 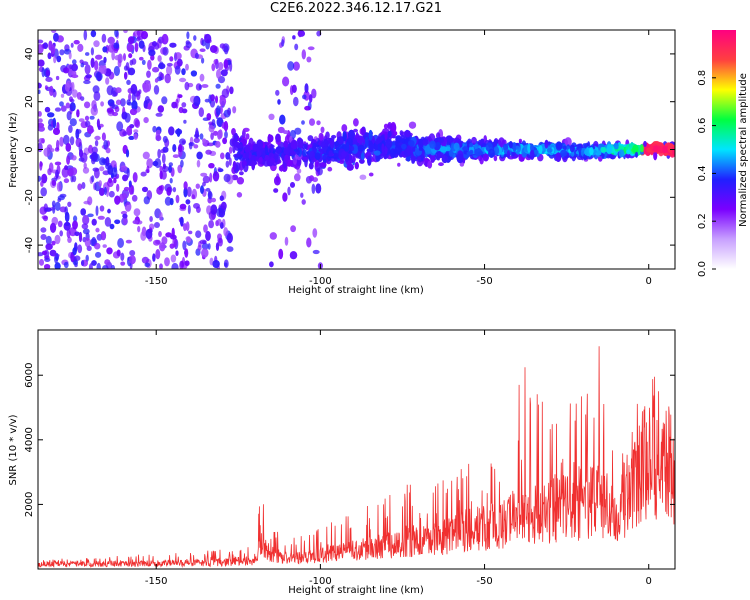 What do you see at coordinates (29, 149) in the screenshot?
I see `y-tick-label: 0` at bounding box center [29, 149].